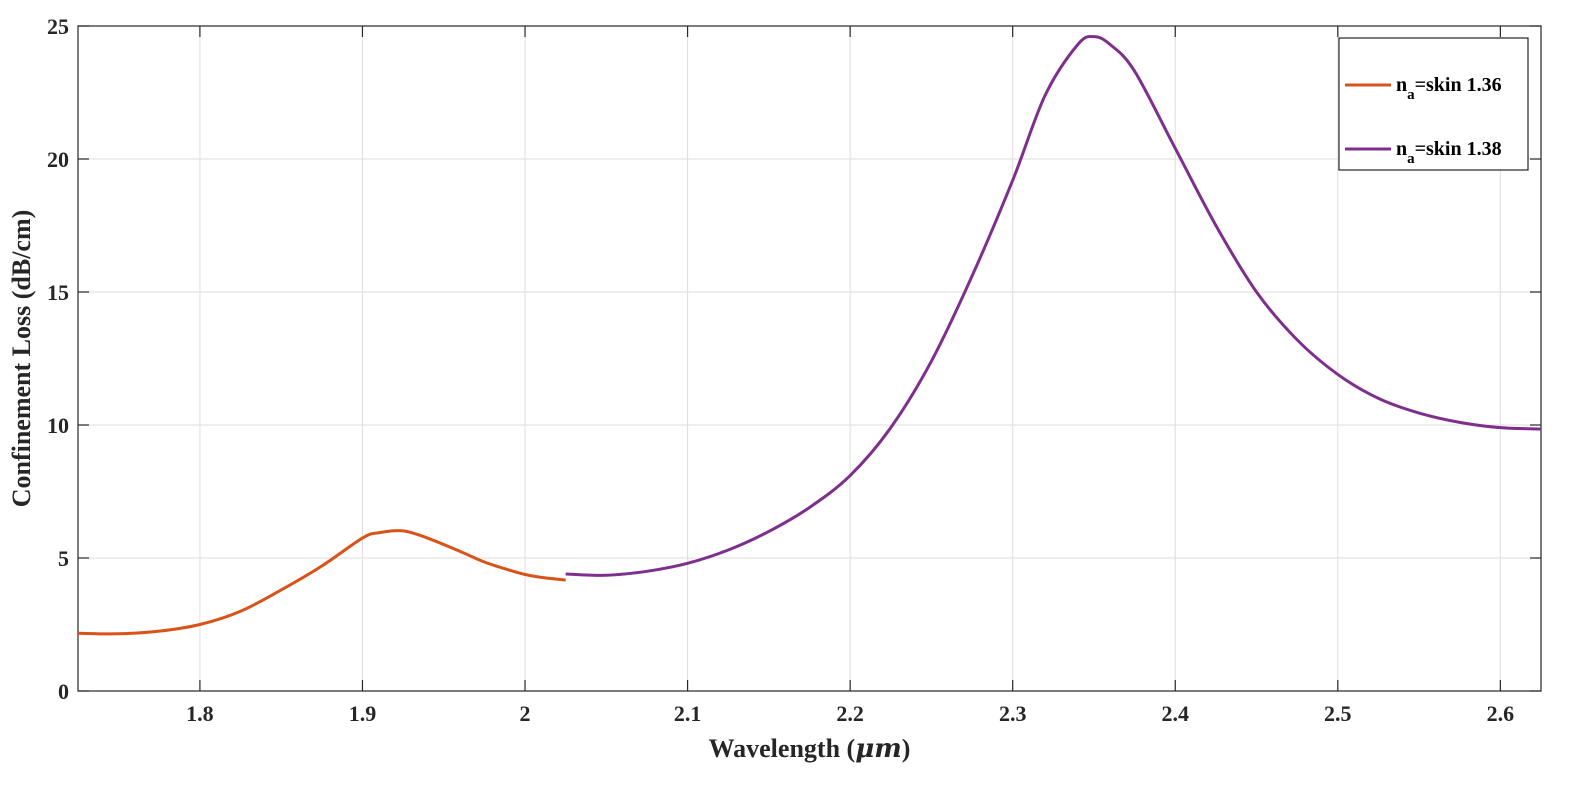 The width and height of the screenshot is (1594, 785). I want to click on legend-label: na=skin 1.38, so click(1449, 152).